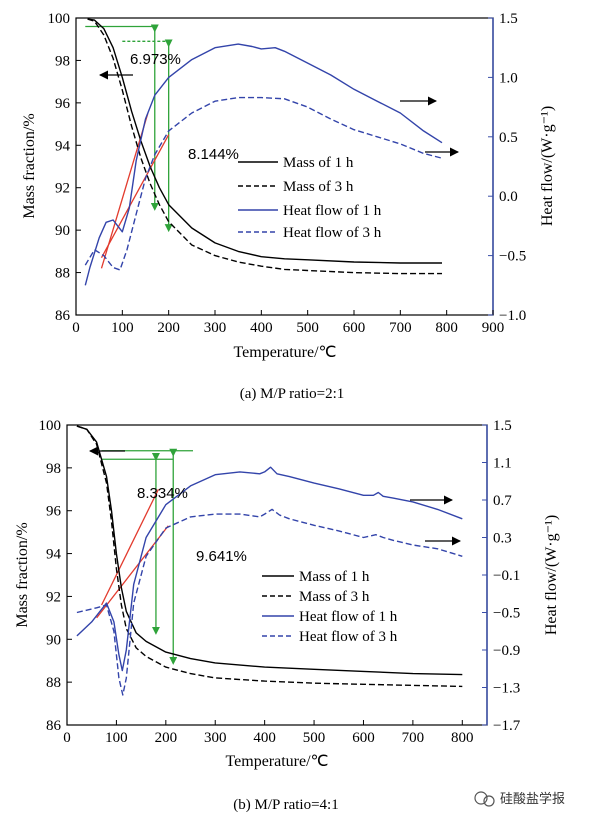 This screenshot has height=823, width=589. What do you see at coordinates (502, 464) in the screenshot?
I see `y-right-tick-label: 1.1` at bounding box center [502, 464].